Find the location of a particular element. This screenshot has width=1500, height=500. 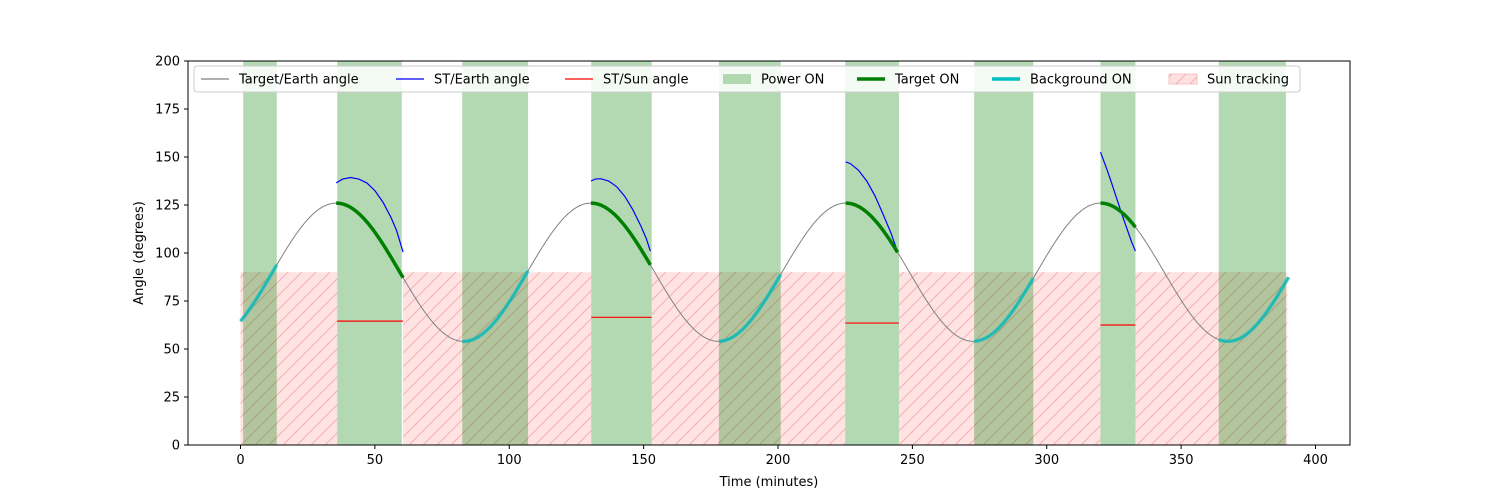

legend-handle is located at coordinates (737, 79).